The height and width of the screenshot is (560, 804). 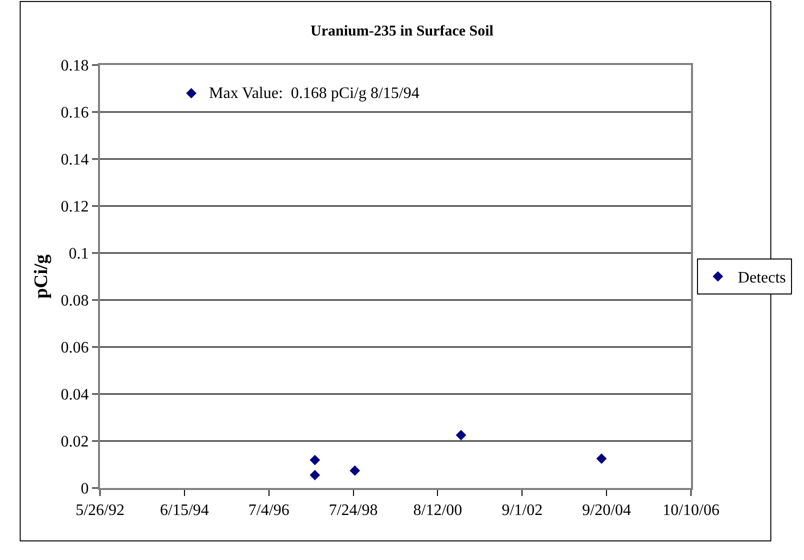 I want to click on chart-title: Uranium-235 in Surface Soil, so click(x=402, y=32).